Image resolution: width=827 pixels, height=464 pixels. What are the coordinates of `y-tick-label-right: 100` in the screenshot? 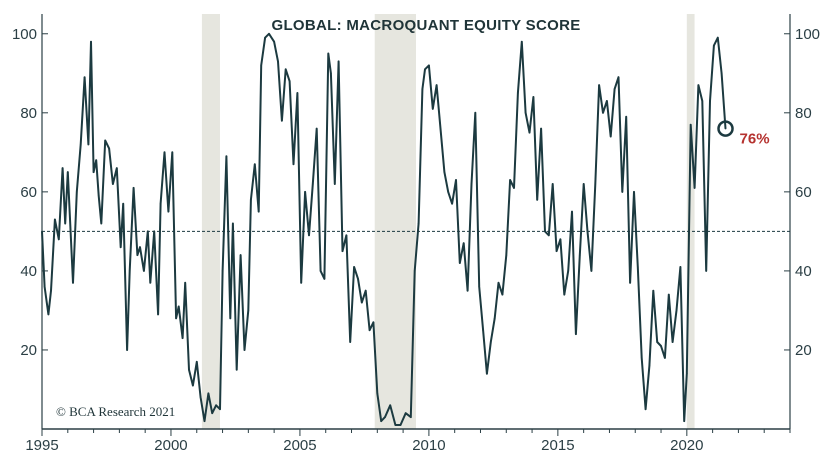 It's located at (807, 34).